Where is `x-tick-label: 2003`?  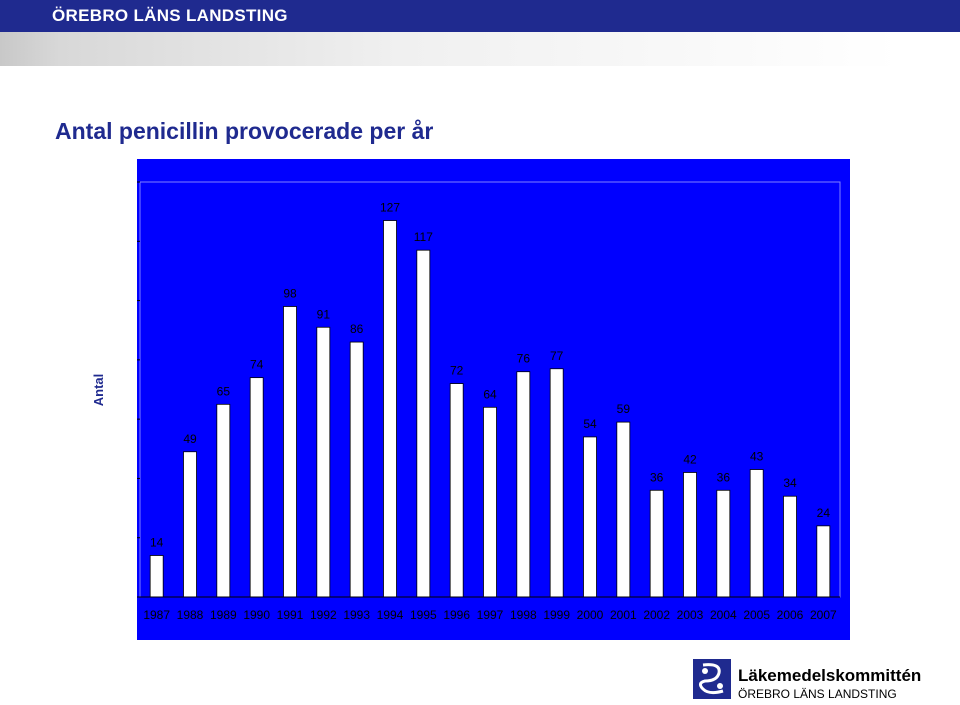
x-tick-label: 2003 is located at coordinates (690, 615).